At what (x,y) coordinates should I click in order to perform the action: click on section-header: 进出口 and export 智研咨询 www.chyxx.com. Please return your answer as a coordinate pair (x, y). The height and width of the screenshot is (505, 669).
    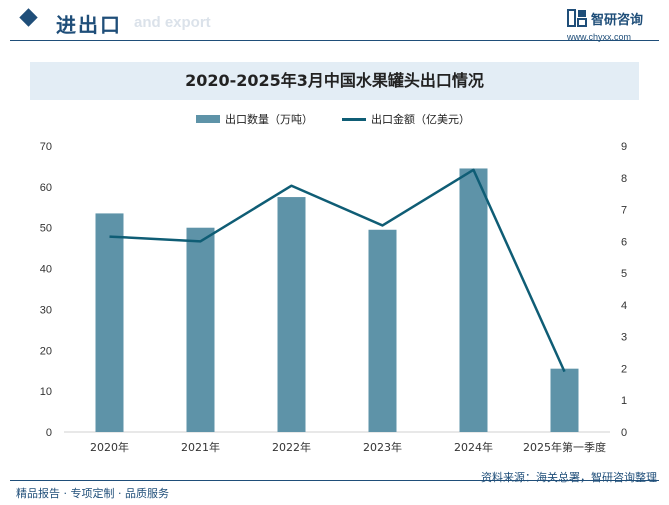
    Looking at the image, I should click on (334, 22).